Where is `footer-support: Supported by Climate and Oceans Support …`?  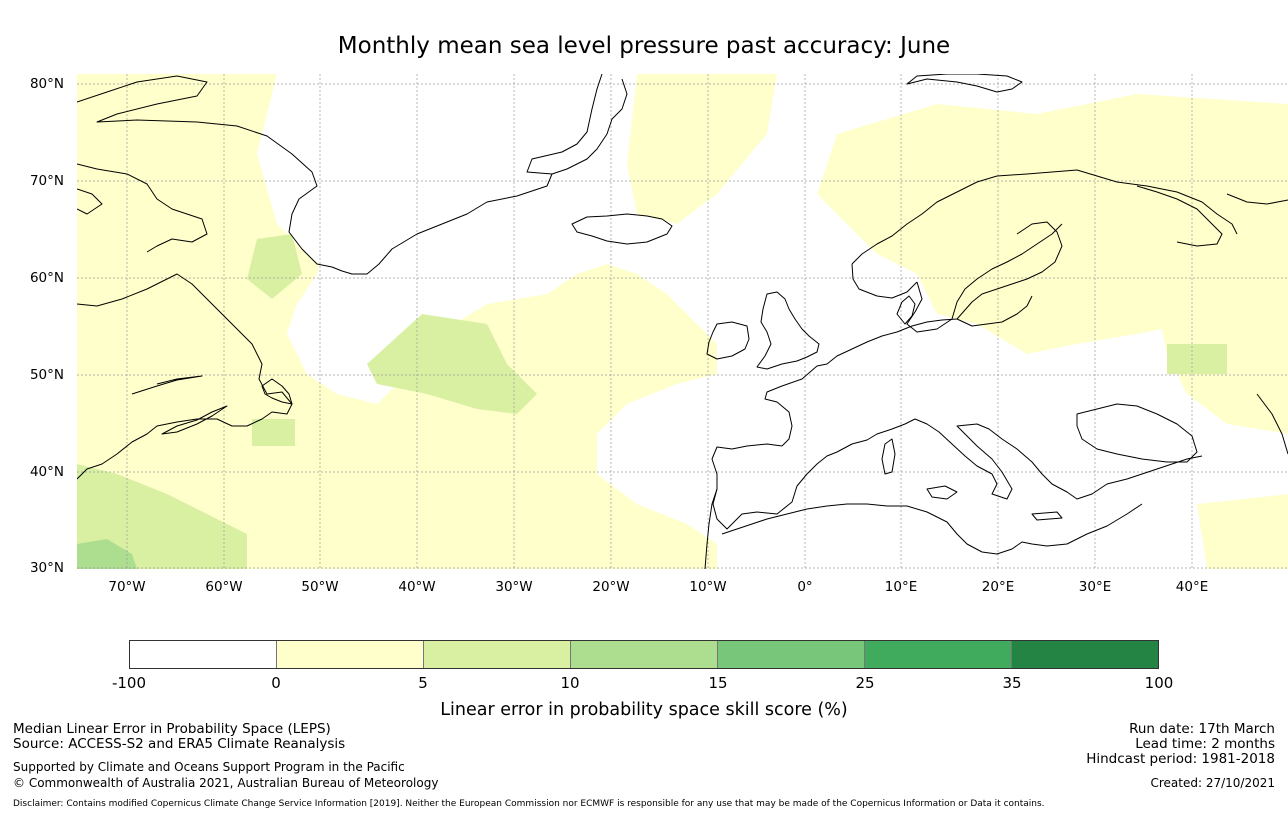
footer-support: Supported by Climate and Oceans Support … is located at coordinates (209, 767).